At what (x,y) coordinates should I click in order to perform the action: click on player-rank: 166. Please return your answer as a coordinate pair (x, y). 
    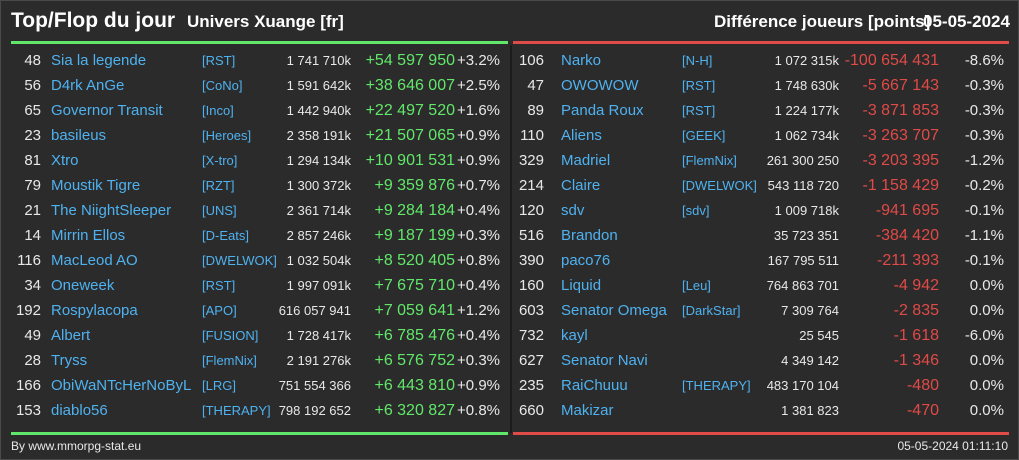
    Looking at the image, I should click on (28, 385).